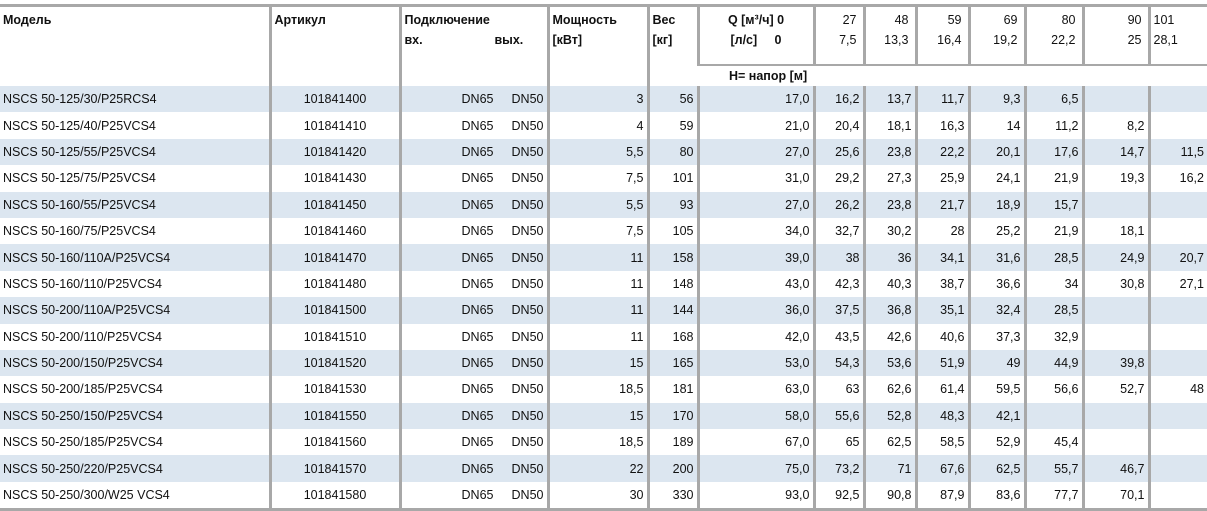  What do you see at coordinates (334, 496) in the screenshot?
I see `cell-article: 101841580` at bounding box center [334, 496].